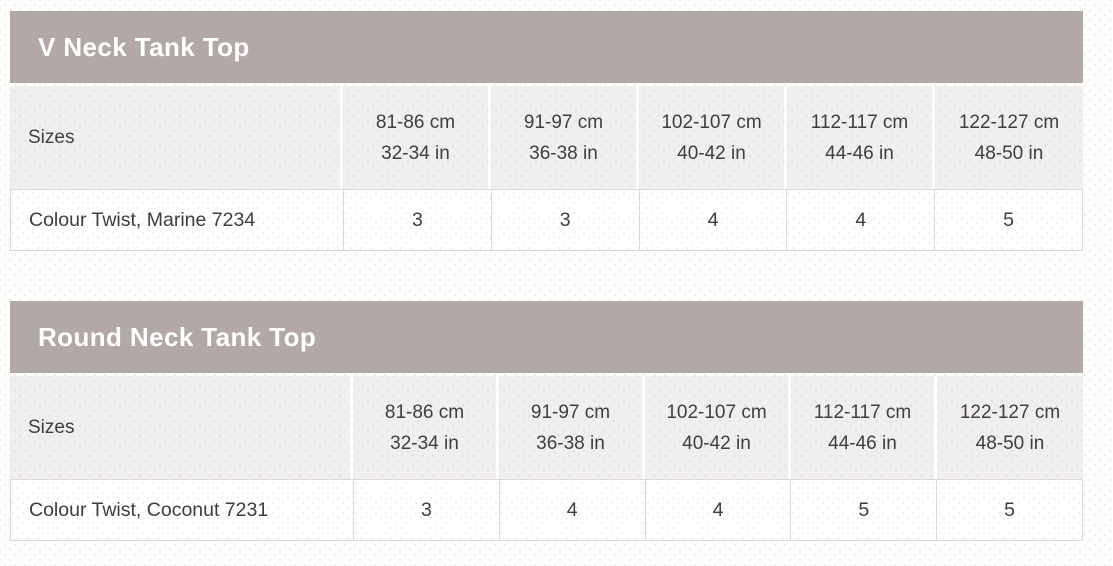 This screenshot has height=566, width=1113. I want to click on product-name: Colour Twist, Coconut 7231, so click(149, 509).